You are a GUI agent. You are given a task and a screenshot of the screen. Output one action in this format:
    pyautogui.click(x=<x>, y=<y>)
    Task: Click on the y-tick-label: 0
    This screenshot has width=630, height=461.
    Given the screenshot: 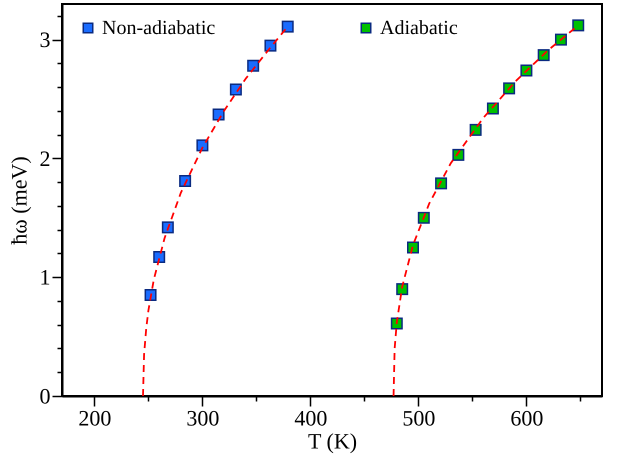 What is the action you would take?
    pyautogui.click(x=45, y=396)
    